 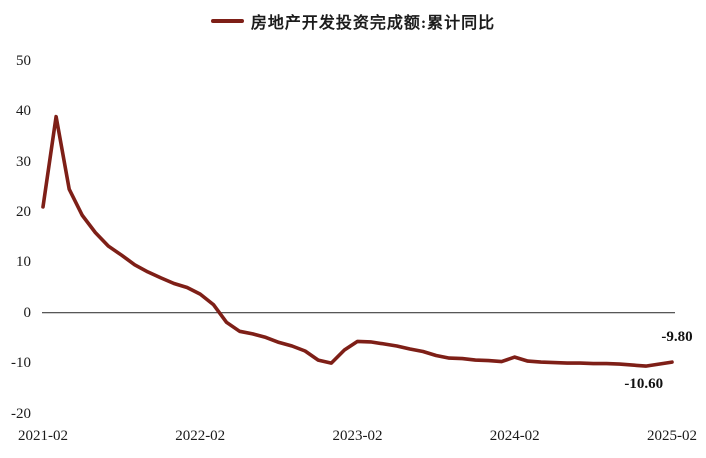 I want to click on data-label-2024-12: -10.60, so click(x=644, y=384).